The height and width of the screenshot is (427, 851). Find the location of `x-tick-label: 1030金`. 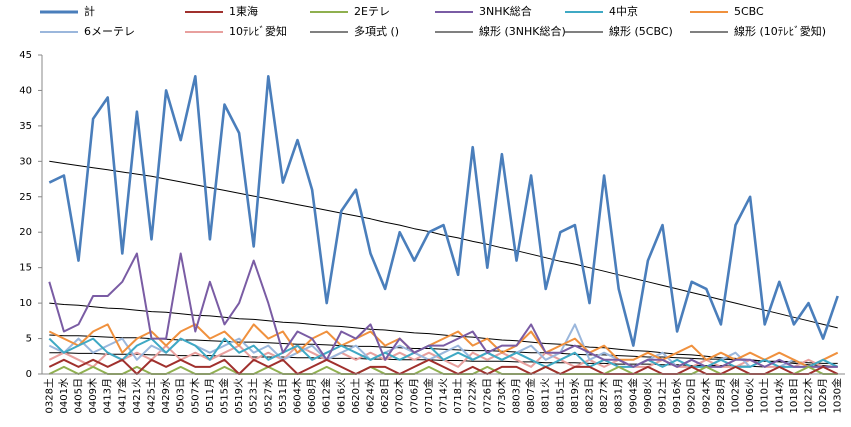

x-tick-label: 1030金 is located at coordinates (837, 395).